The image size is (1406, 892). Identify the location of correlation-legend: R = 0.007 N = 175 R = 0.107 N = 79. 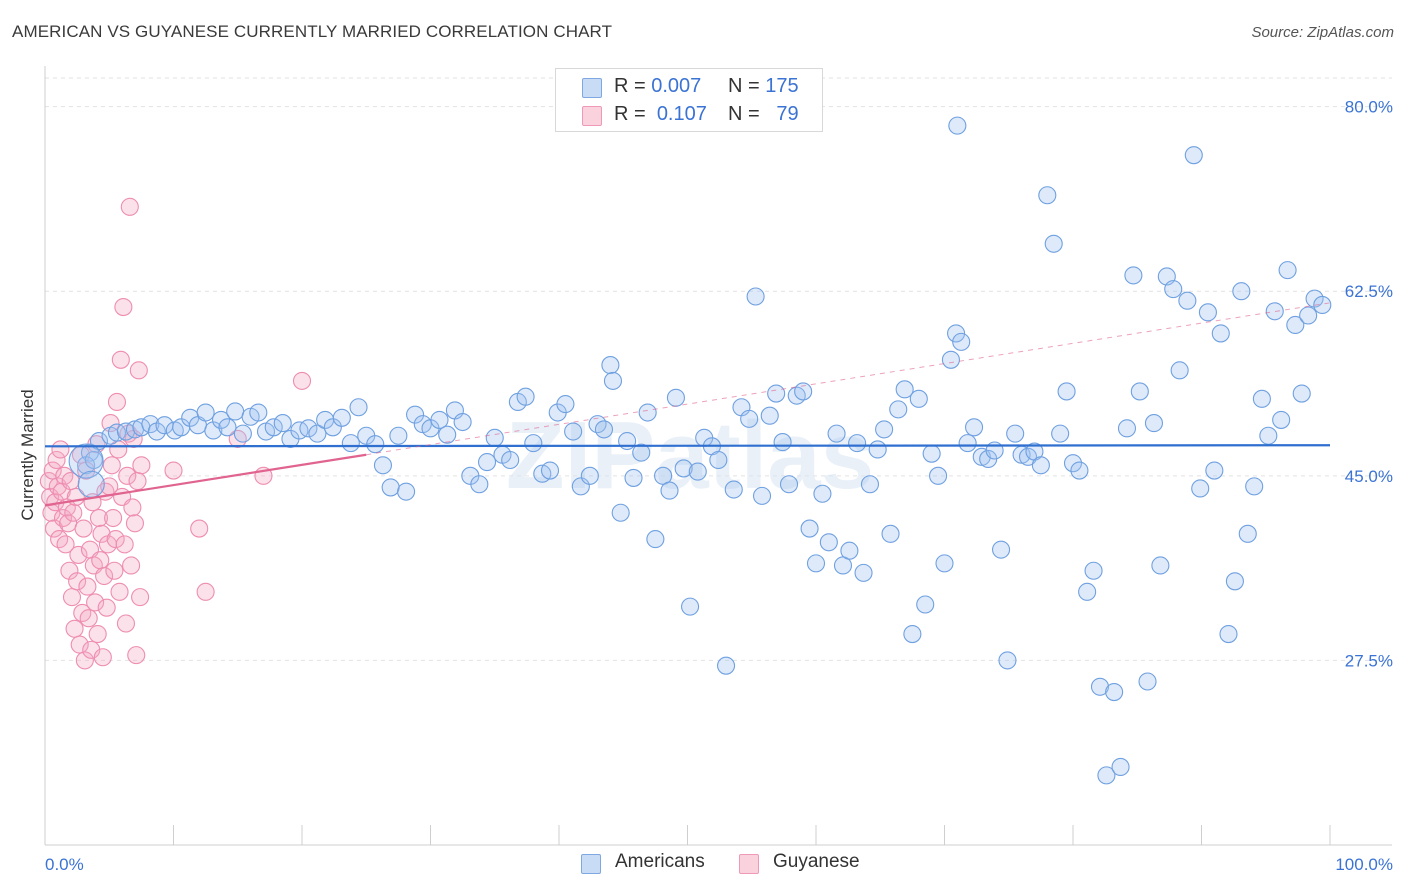
(689, 100).